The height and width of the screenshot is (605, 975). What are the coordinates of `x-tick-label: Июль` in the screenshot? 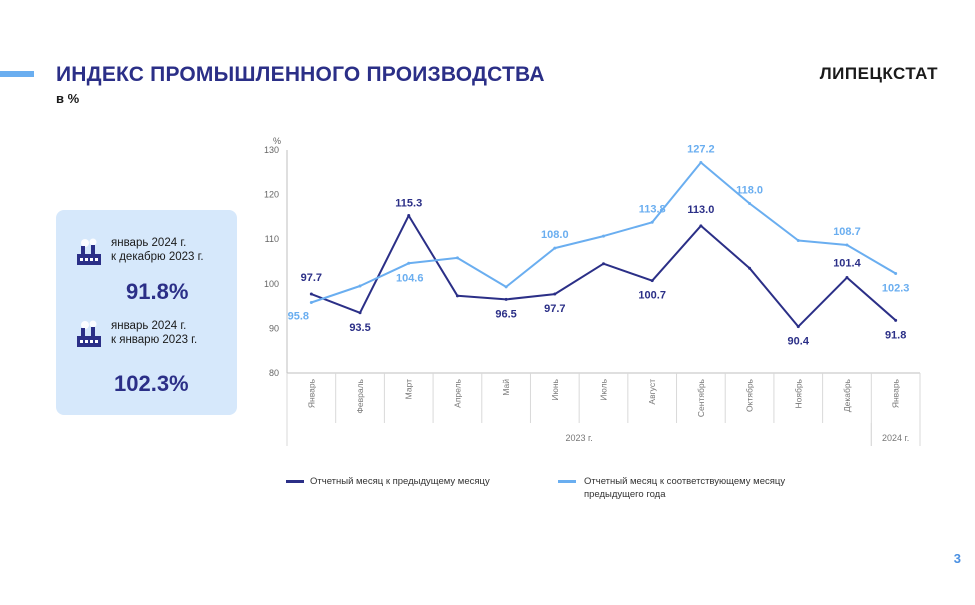 It's located at (604, 389).